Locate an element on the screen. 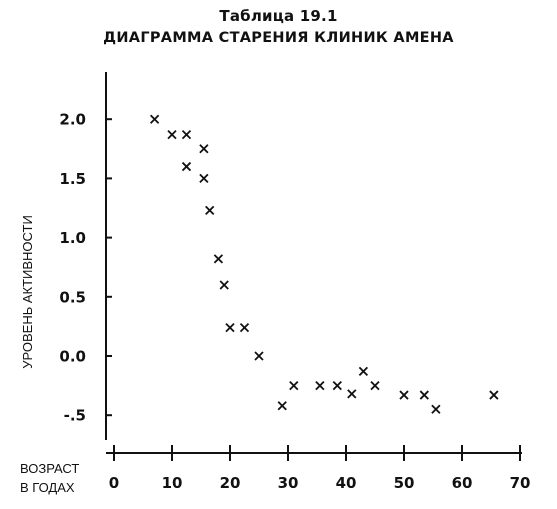 Image resolution: width=557 pixels, height=509 pixels. x-tick-label: 10 is located at coordinates (172, 483).